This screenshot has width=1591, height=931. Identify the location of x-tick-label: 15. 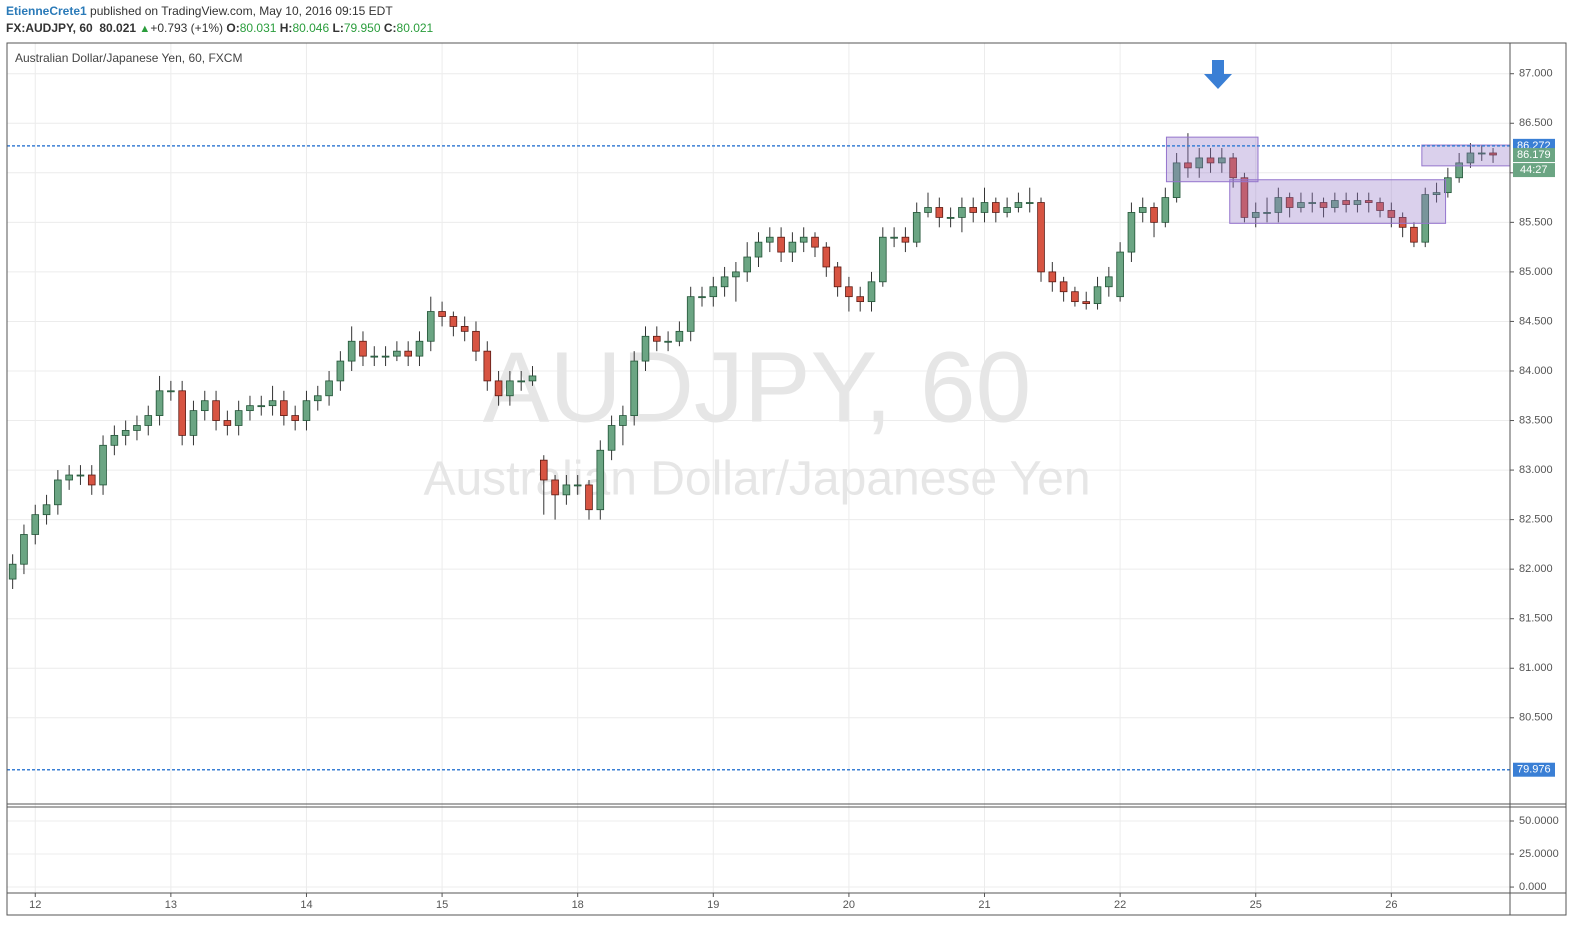
(442, 905).